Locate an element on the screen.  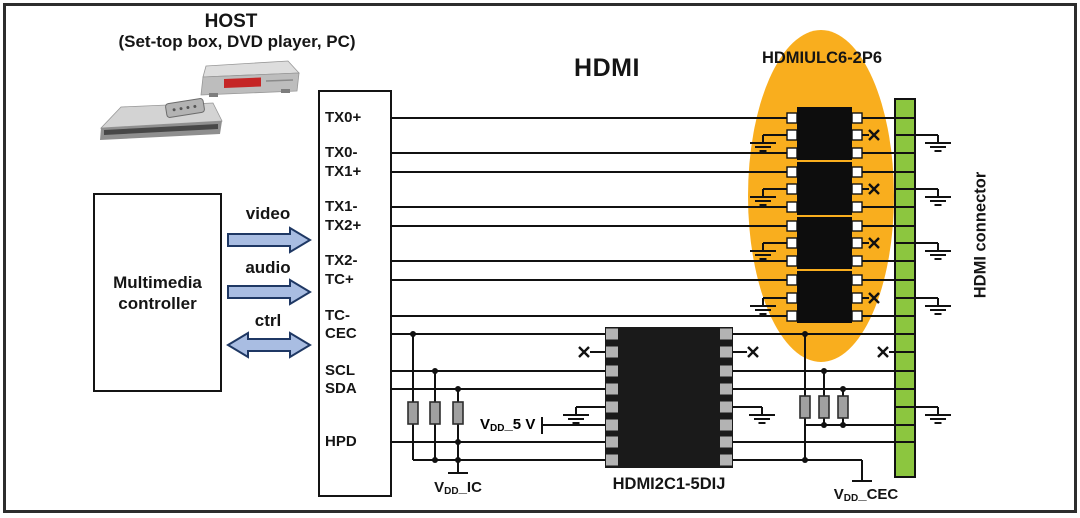
host-title: HOST is located at coordinates (231, 21).